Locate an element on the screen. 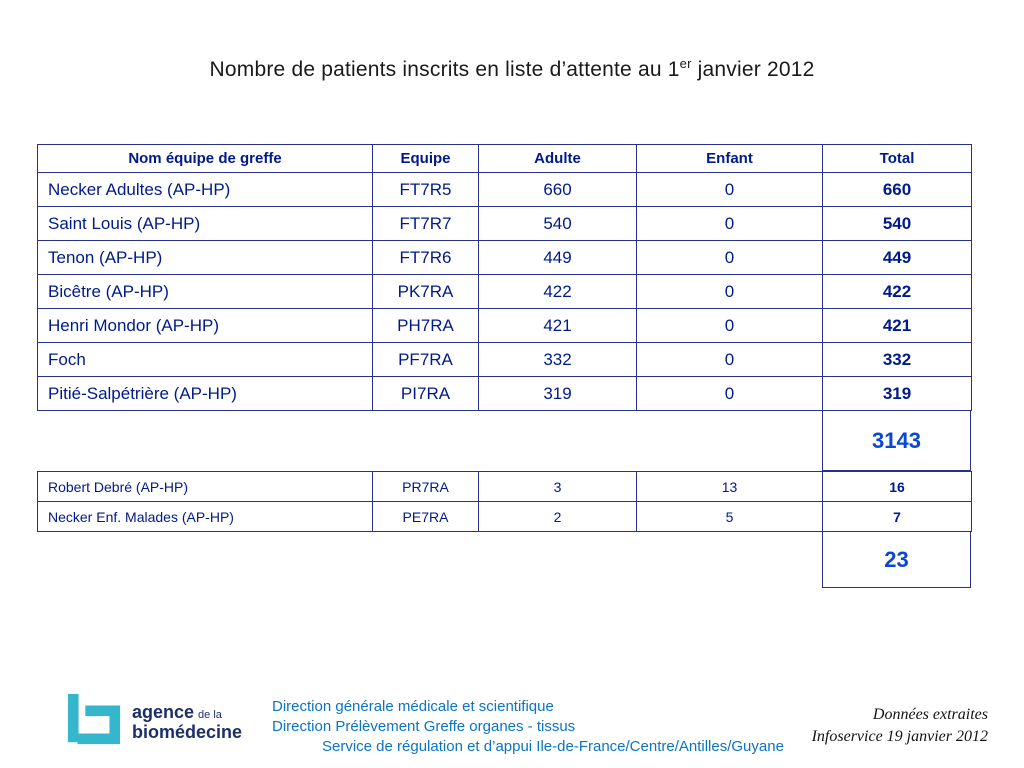  table-row: Necker Adultes (AP-HP) FT7R5 660 0 660 is located at coordinates (504, 189).